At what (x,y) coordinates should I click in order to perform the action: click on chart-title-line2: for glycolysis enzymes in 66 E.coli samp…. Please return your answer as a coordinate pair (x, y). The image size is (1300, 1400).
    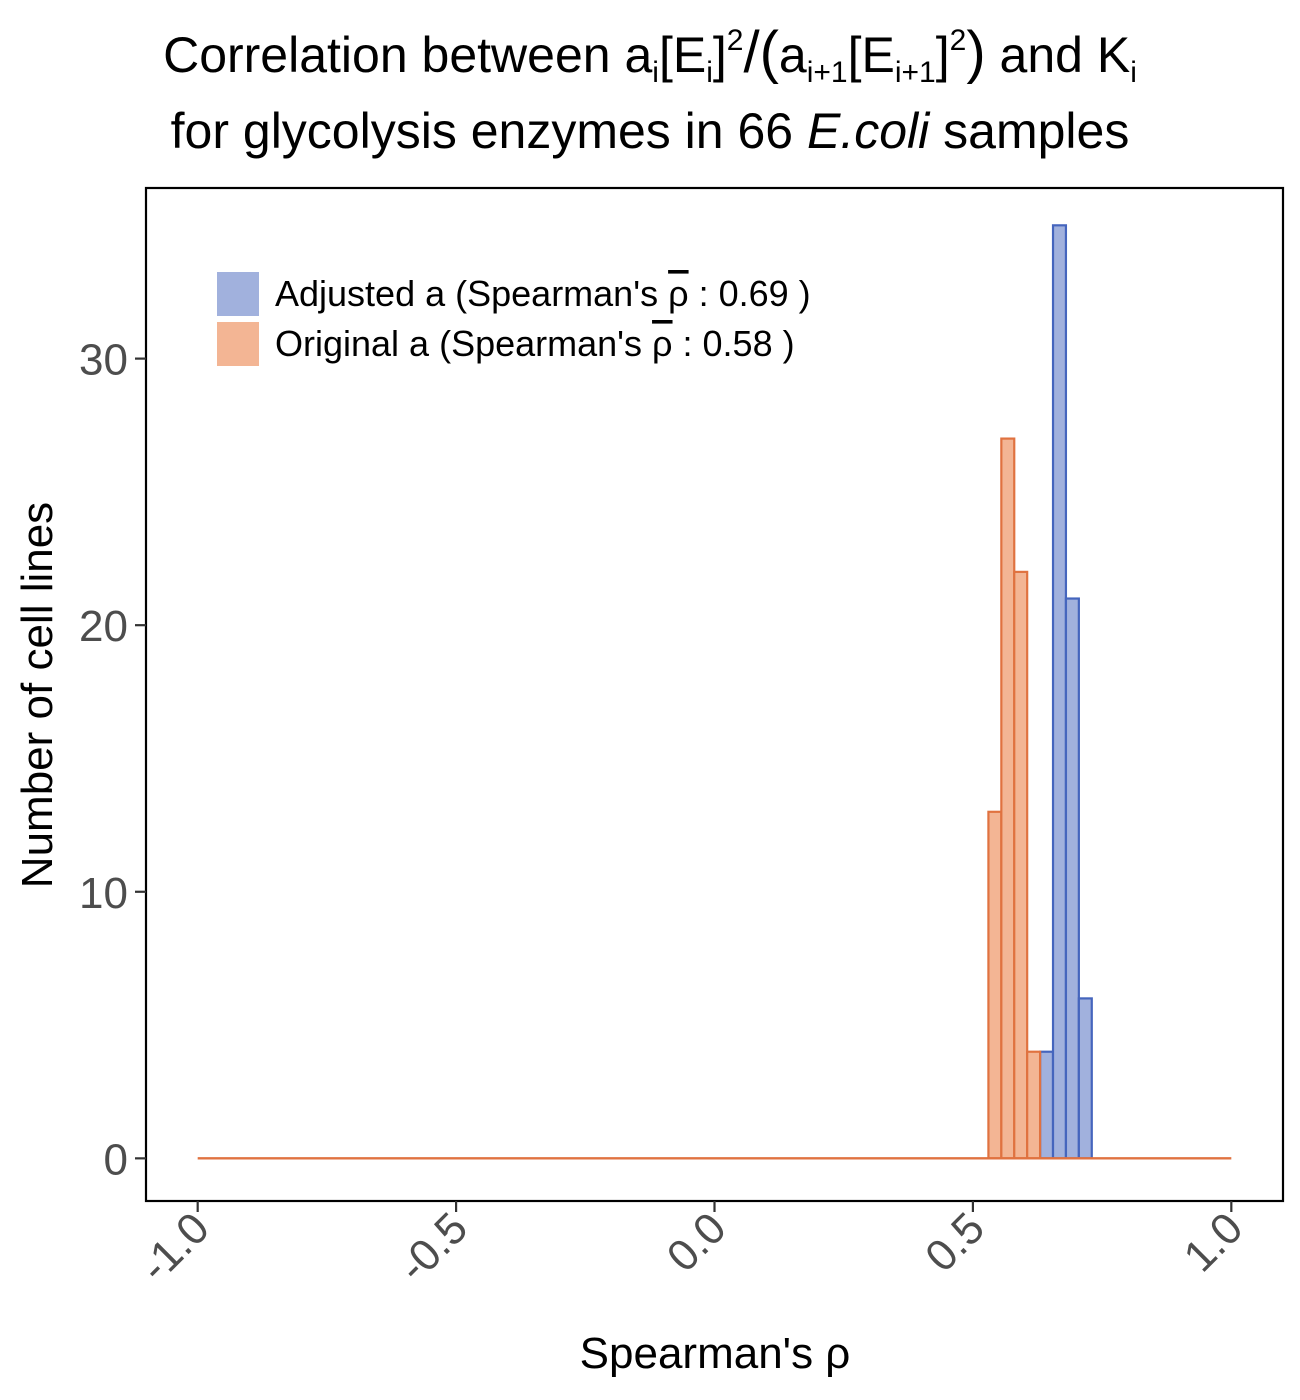
    Looking at the image, I should click on (650, 131).